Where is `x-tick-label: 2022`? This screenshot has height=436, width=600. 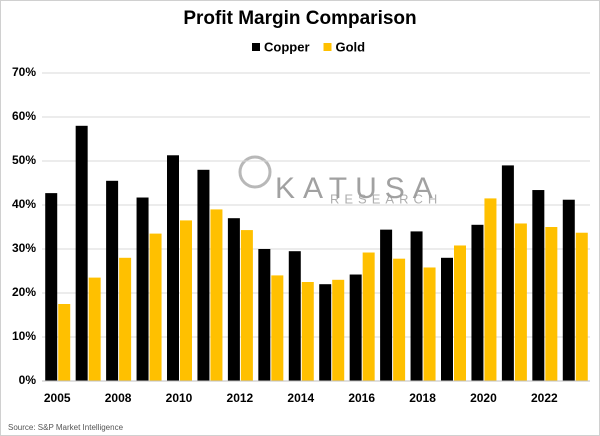
x-tick-label: 2022 is located at coordinates (544, 398).